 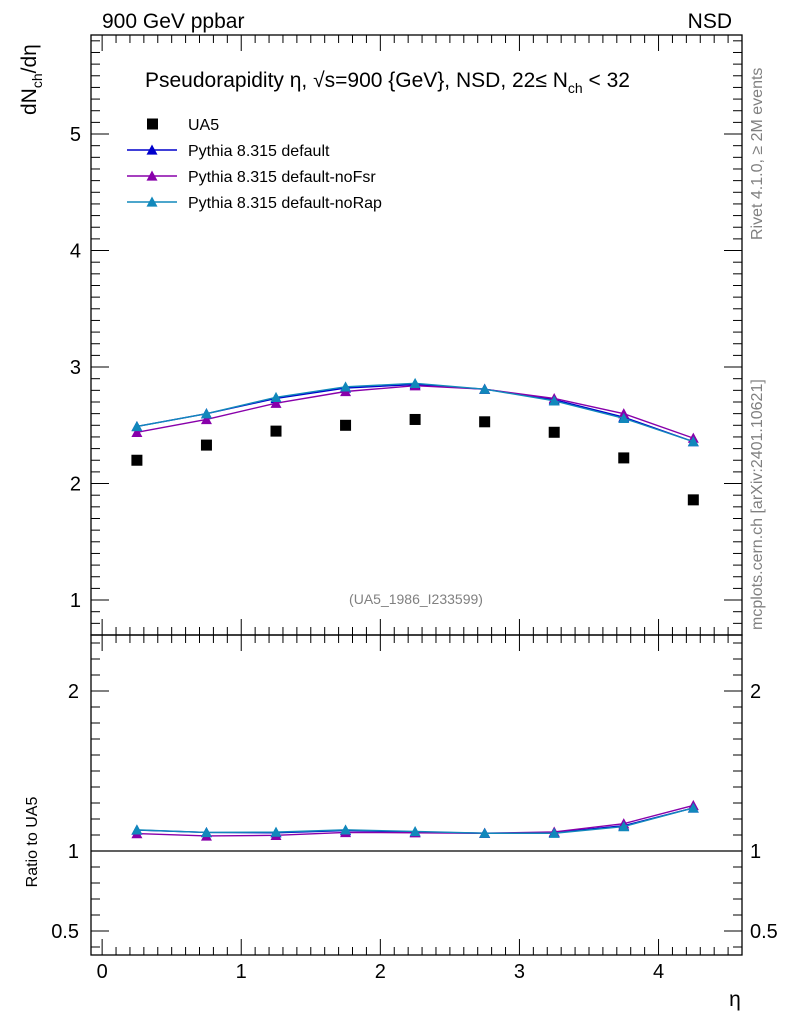 I want to click on series-data, so click(x=415, y=459).